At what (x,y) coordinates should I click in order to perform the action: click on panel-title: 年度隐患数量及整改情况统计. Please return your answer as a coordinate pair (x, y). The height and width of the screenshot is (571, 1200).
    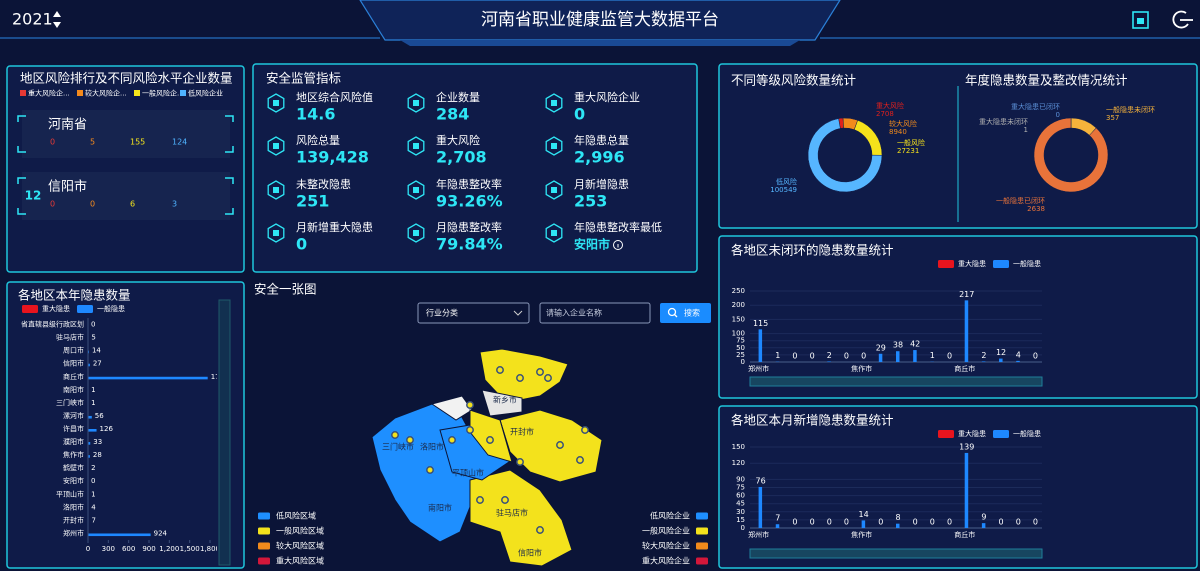
    Looking at the image, I should click on (1046, 80).